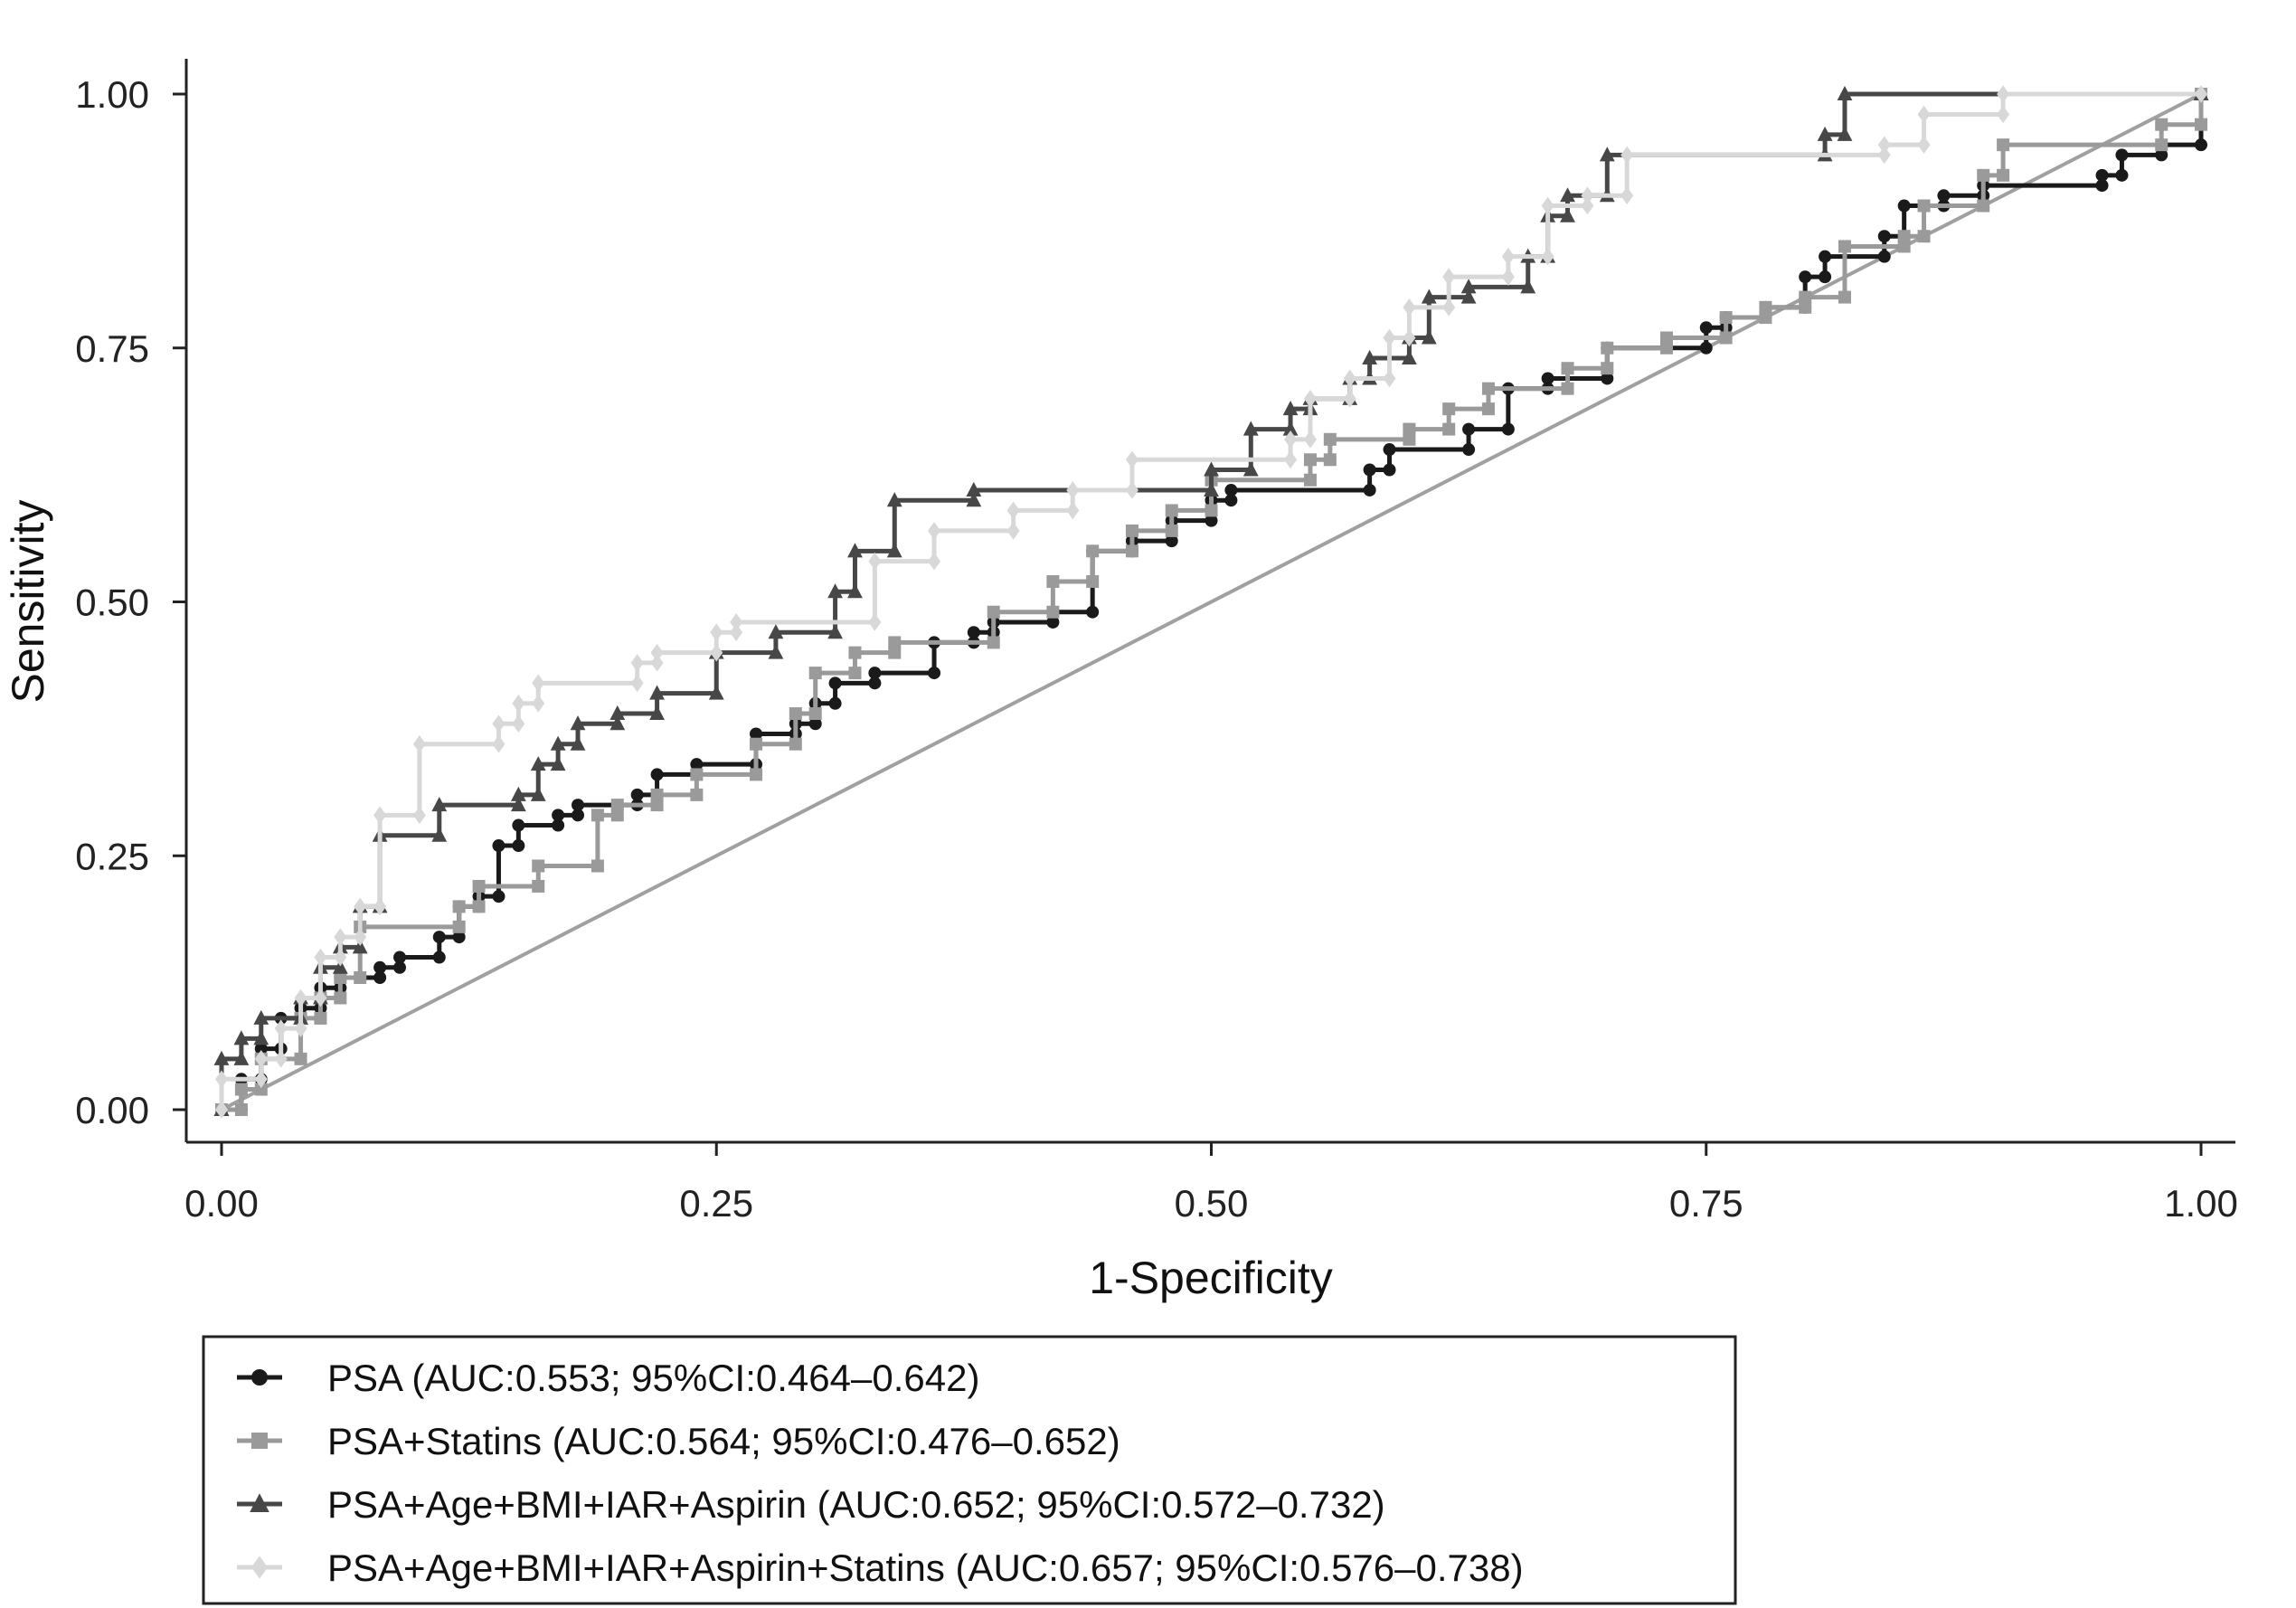  What do you see at coordinates (1706, 1203) in the screenshot?
I see `x-tick-label: 0.75` at bounding box center [1706, 1203].